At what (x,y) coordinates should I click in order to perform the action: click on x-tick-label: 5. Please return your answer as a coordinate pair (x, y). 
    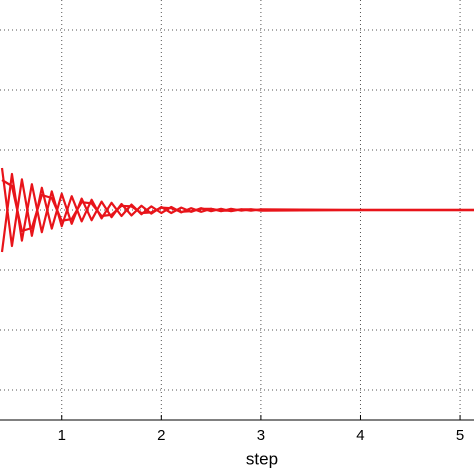
    Looking at the image, I should click on (460, 435).